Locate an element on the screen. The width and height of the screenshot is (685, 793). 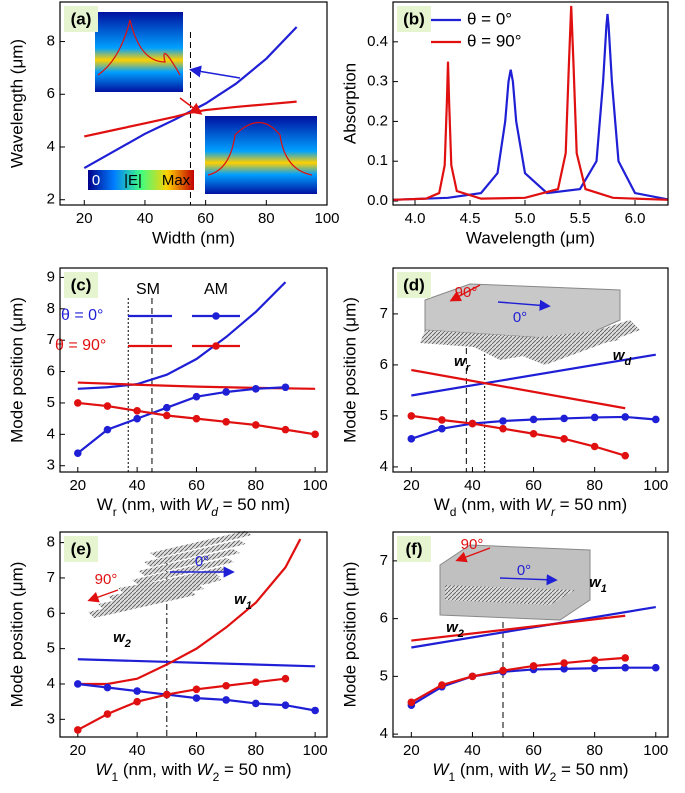
x-axis-label: Wr (nm, with Wd = 50 nm) is located at coordinates (193, 507).